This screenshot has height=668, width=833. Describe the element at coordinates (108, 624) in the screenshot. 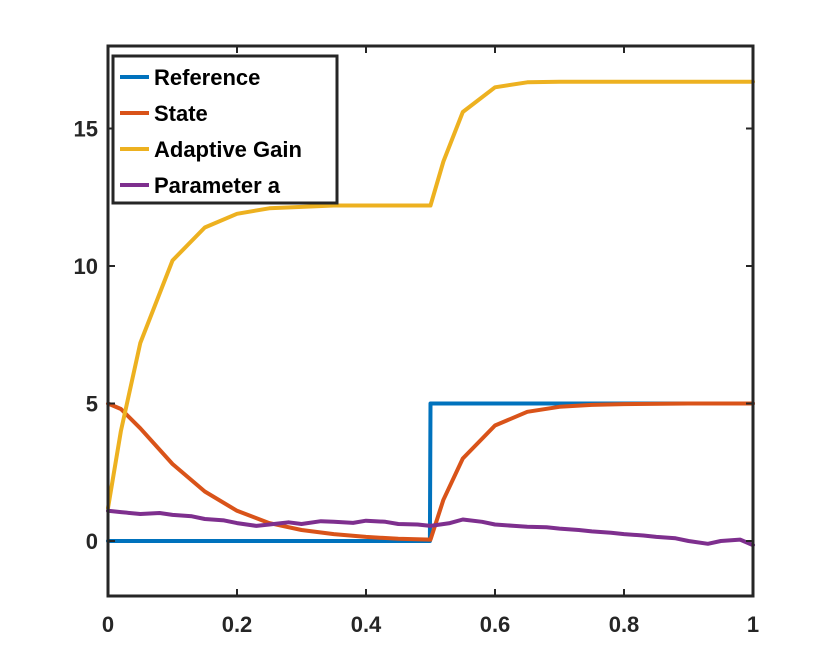

I see `x-tick-label: 0` at that location.